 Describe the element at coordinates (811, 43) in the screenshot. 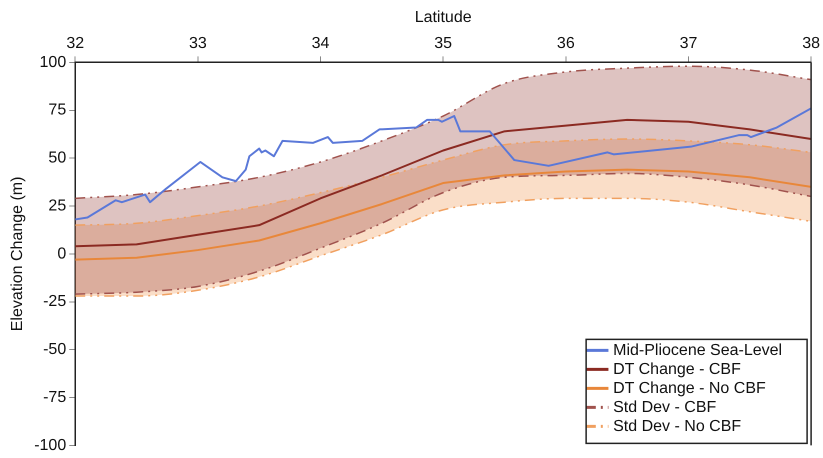

I see `x-tick-label: 38` at that location.